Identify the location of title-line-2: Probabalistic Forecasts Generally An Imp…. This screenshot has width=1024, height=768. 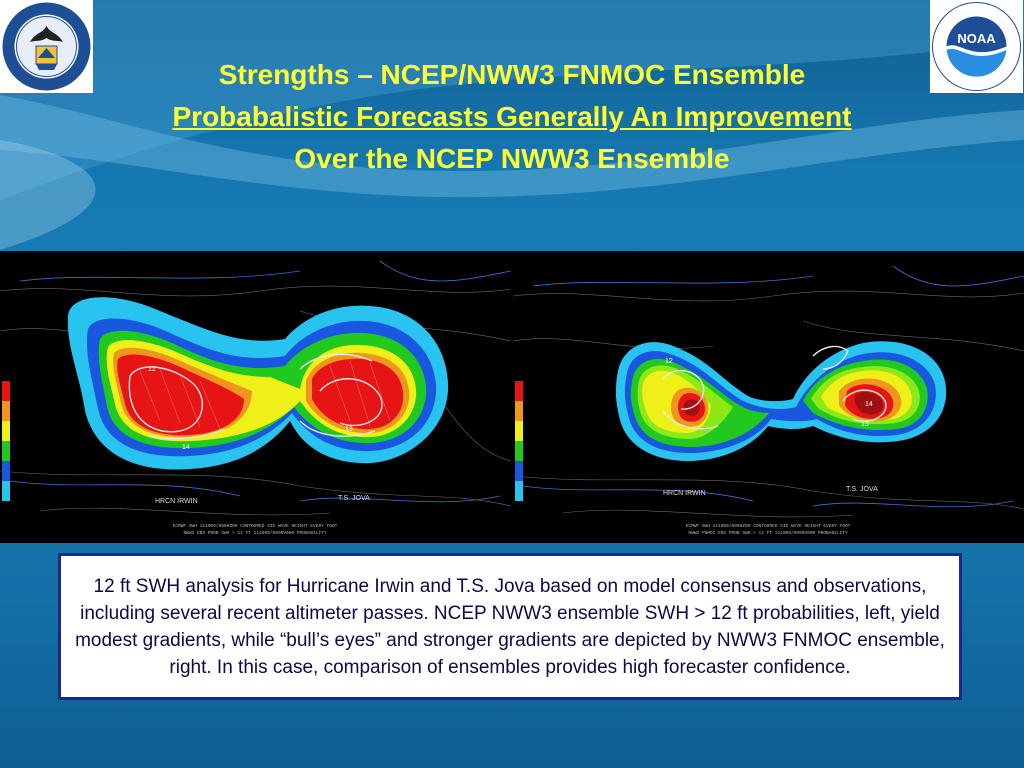
(512, 116).